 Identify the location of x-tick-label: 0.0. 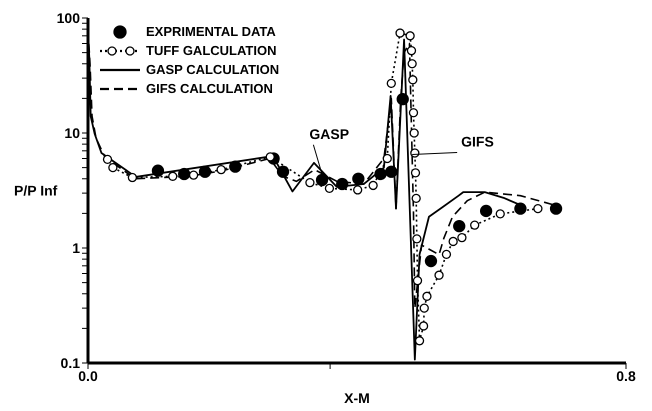
(88, 376).